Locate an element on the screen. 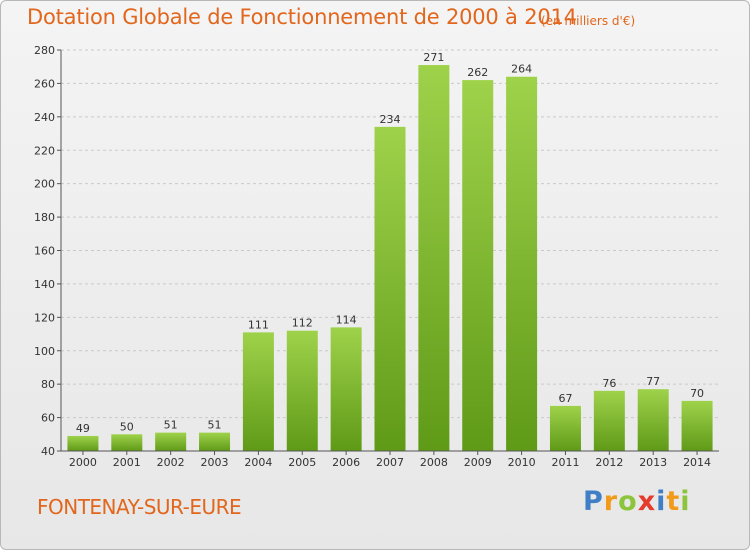 The height and width of the screenshot is (550, 750). y-tick-label: 40 is located at coordinates (48, 451).